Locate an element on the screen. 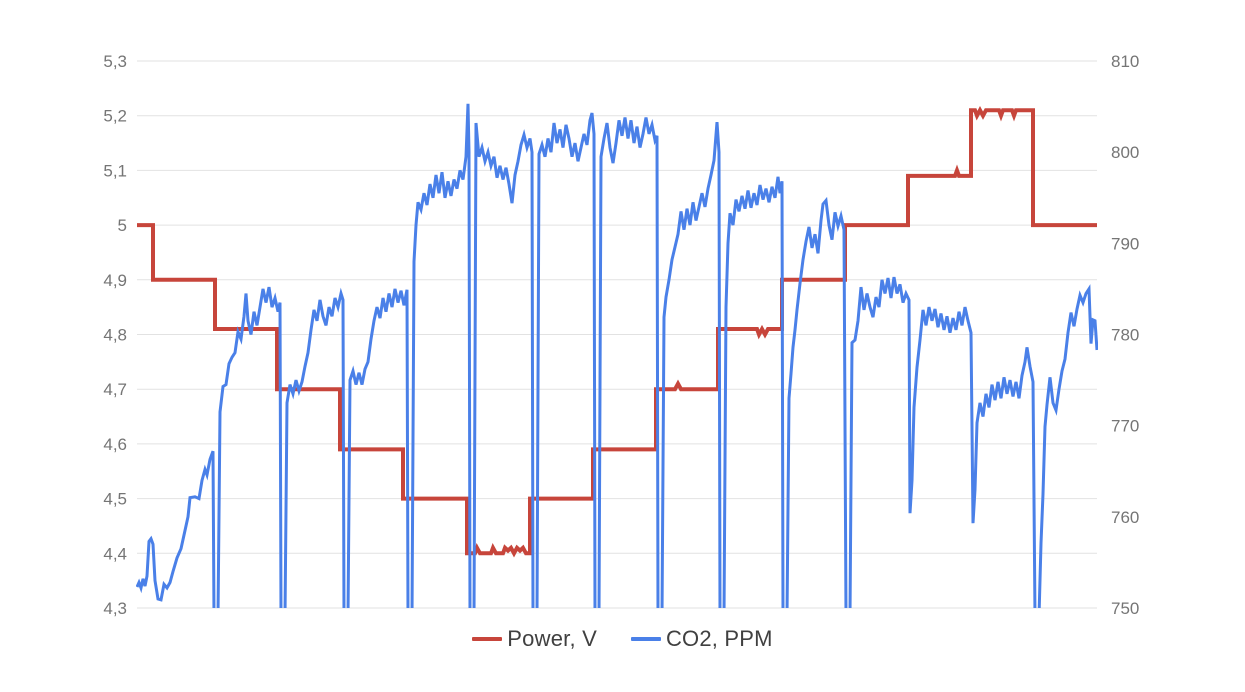 Image resolution: width=1245 pixels, height=692 pixels. right-axis-tick-label: 750 is located at coordinates (1125, 608).